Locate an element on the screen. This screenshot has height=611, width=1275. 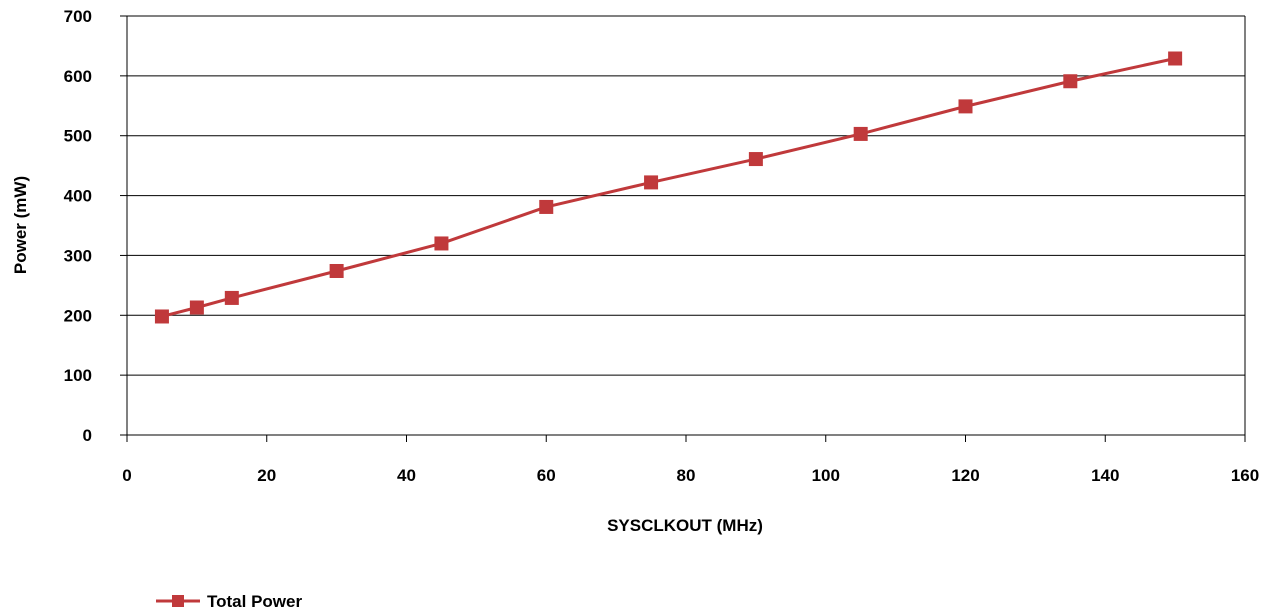
x-tick-label-160: 160 is located at coordinates (1245, 475).